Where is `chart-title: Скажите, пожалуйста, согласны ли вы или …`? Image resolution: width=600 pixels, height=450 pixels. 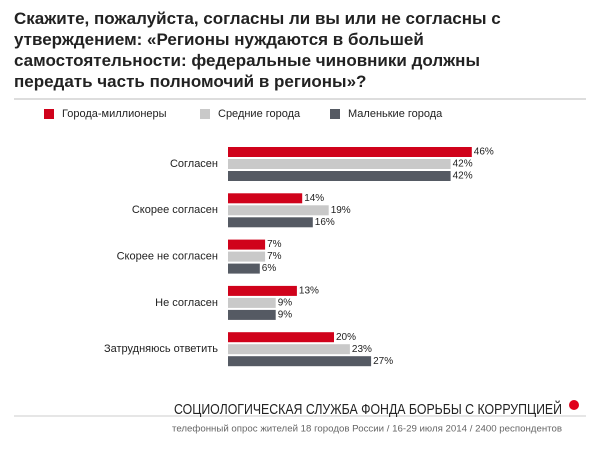
chart-title: Скажите, пожалуйста, согласны ли вы или … is located at coordinates (257, 50).